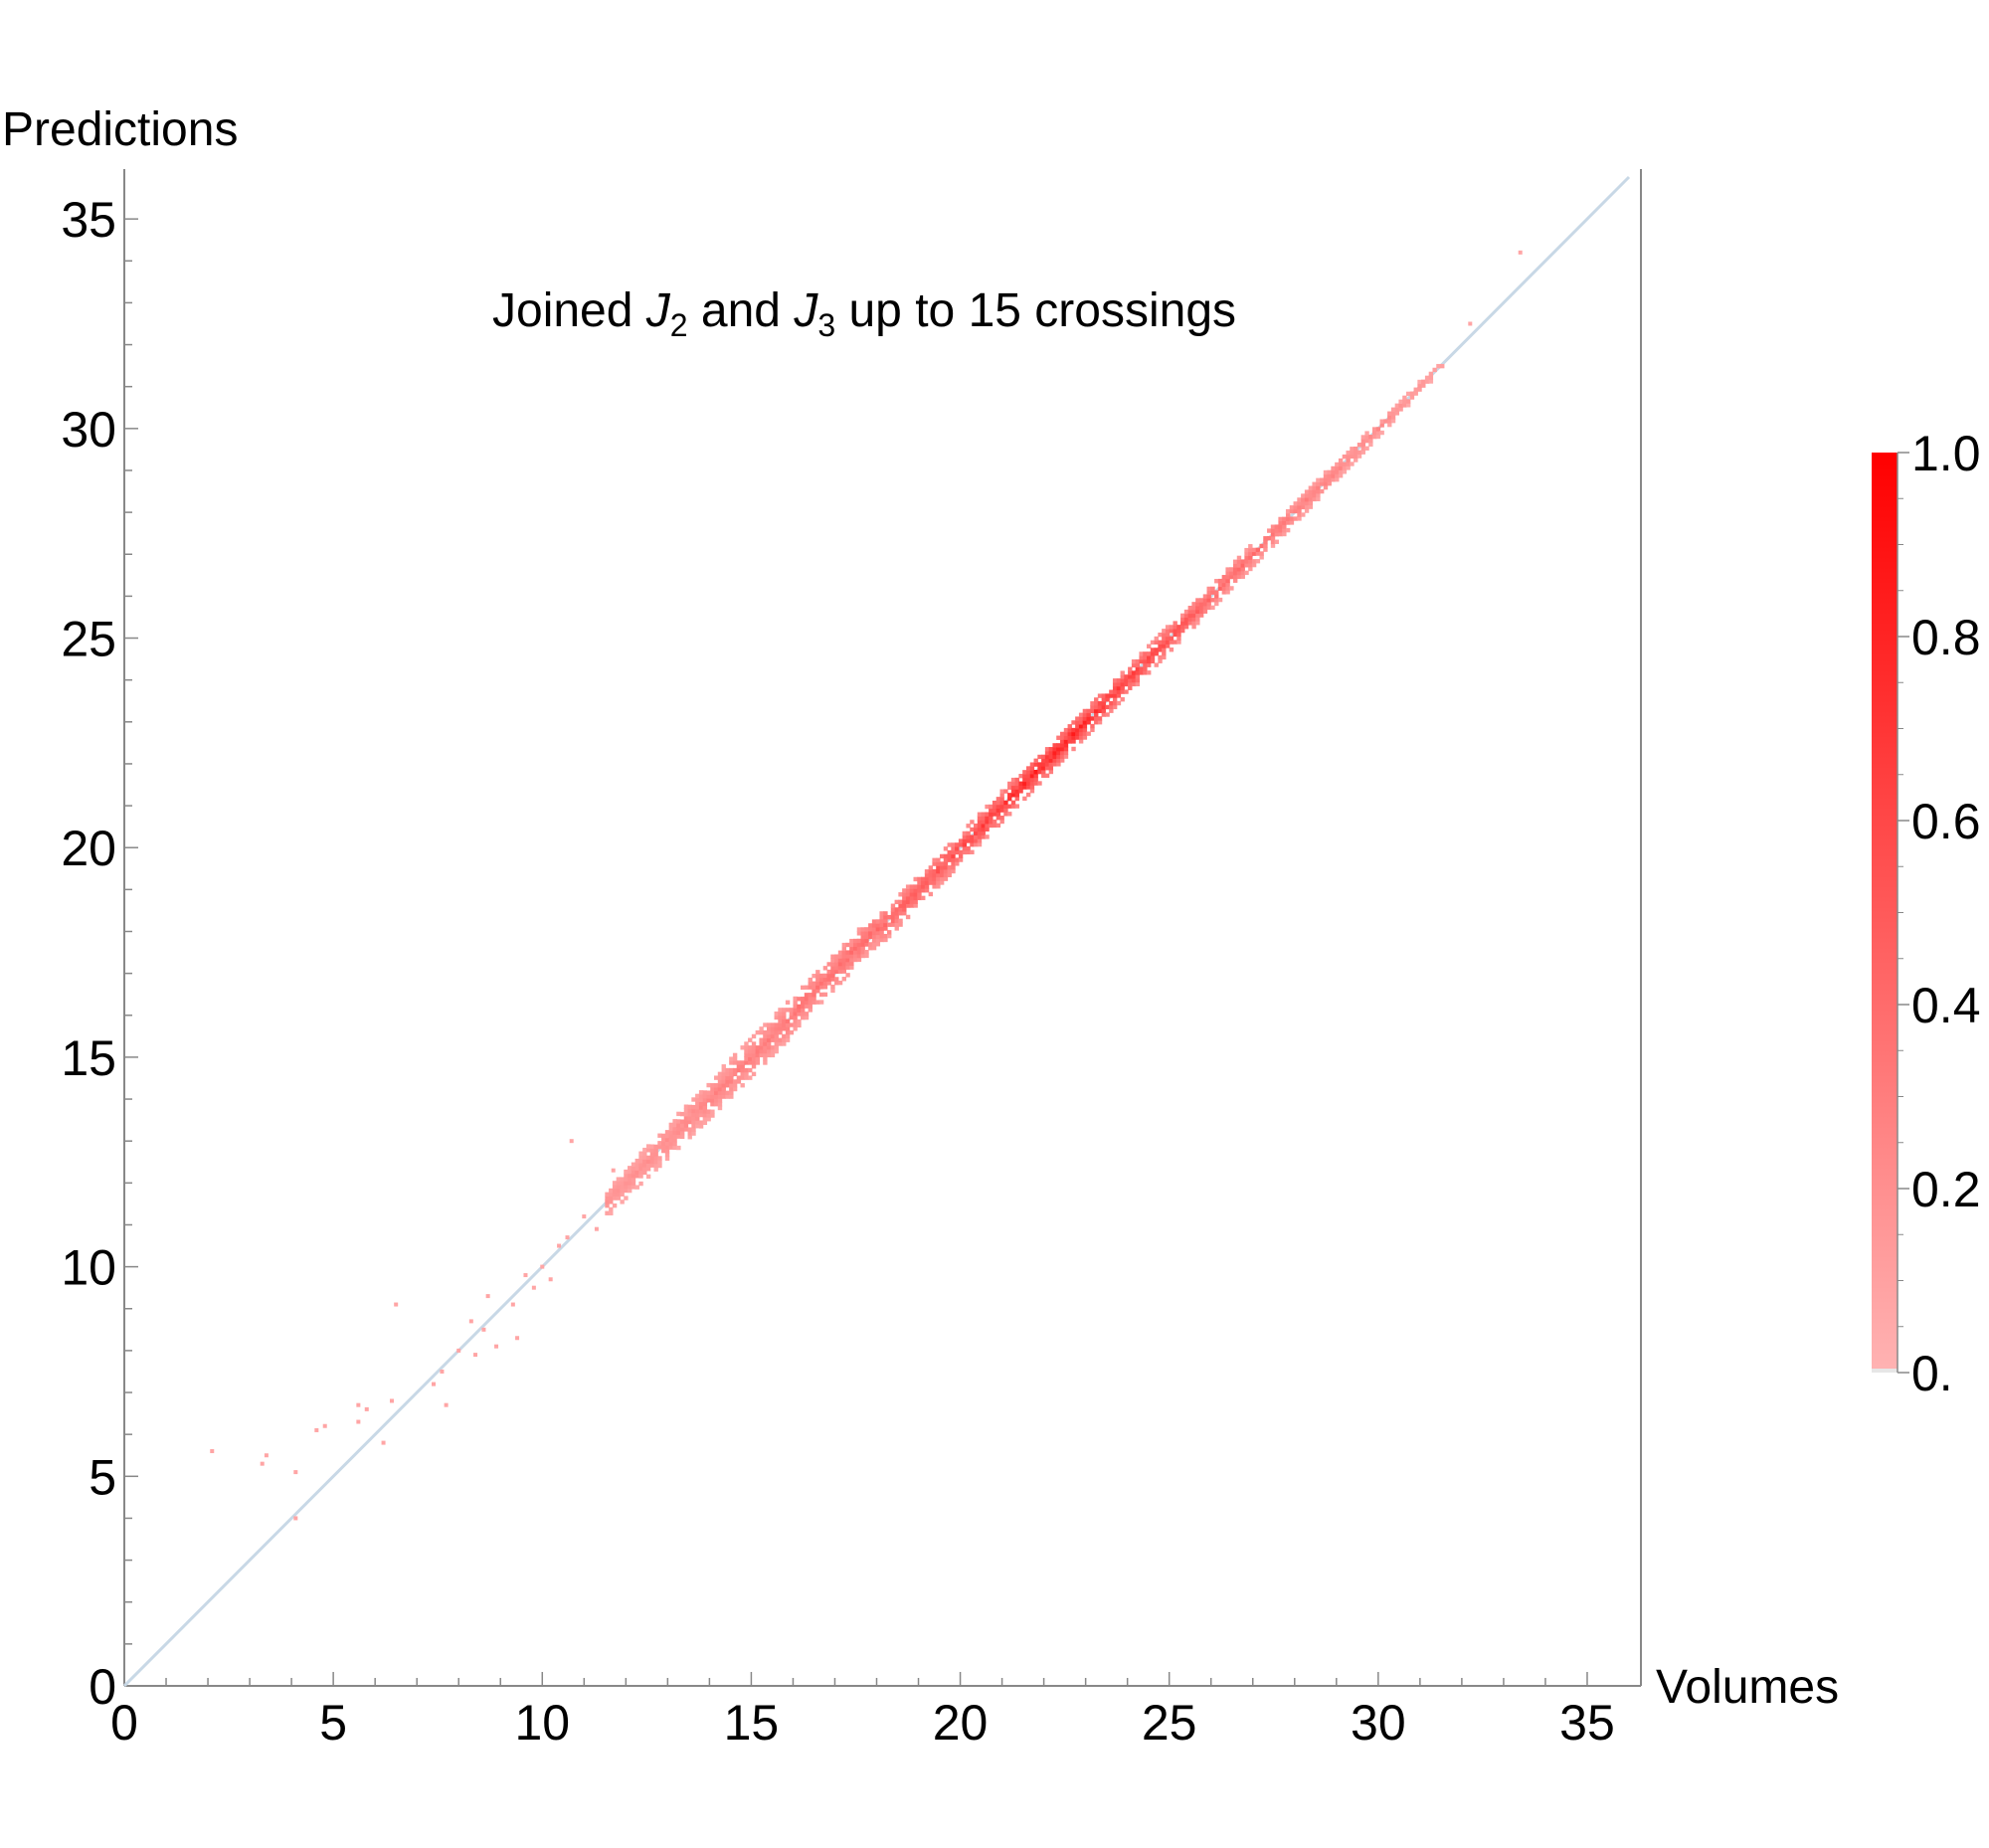  I want to click on title-suffix: up to 15 crossings, so click(1035, 310).